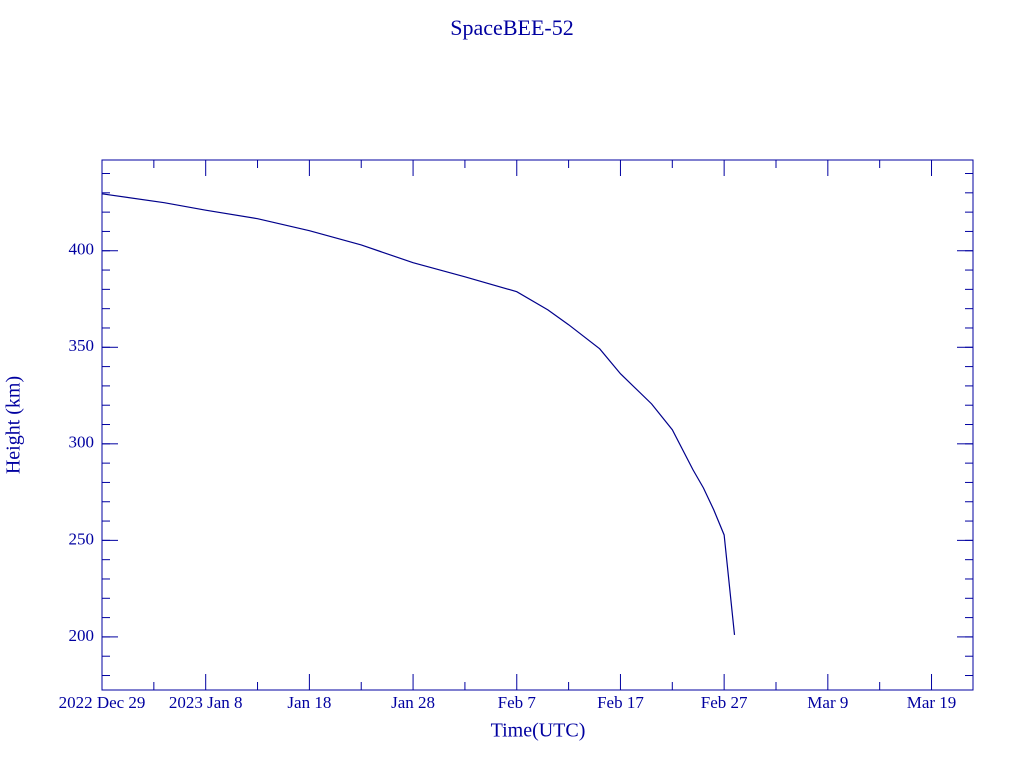  I want to click on x-tick-label: Feb 17, so click(620, 702).